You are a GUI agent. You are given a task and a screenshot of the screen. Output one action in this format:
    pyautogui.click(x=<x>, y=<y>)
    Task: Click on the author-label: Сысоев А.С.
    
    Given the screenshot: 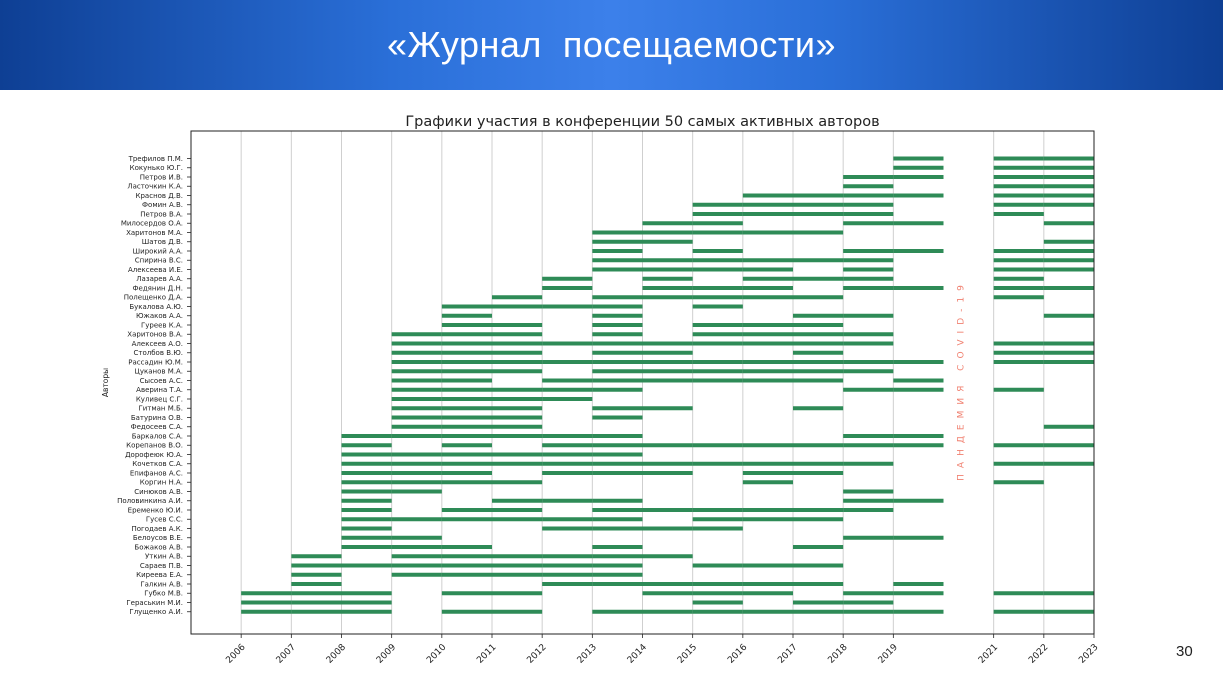 What is the action you would take?
    pyautogui.click(x=161, y=381)
    